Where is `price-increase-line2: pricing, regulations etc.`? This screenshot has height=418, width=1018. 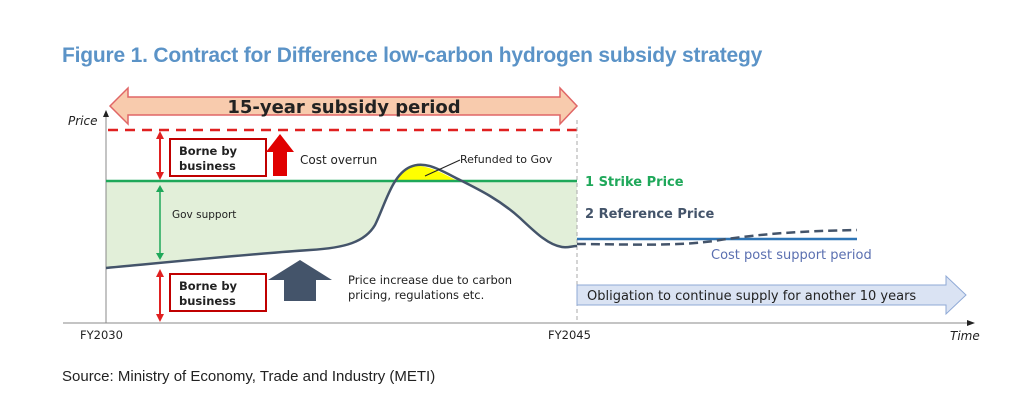
price-increase-line2: pricing, regulations etc. is located at coordinates (416, 295).